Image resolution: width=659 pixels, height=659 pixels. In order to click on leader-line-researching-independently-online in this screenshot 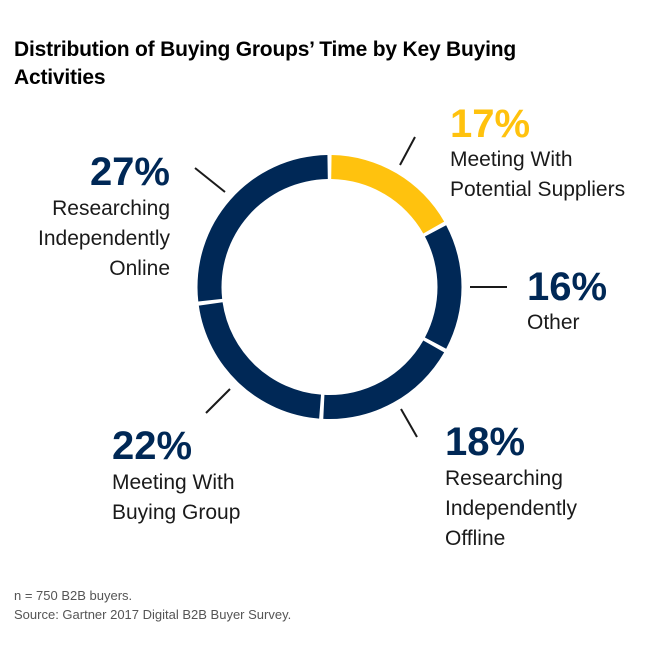, I will do `click(210, 180)`.